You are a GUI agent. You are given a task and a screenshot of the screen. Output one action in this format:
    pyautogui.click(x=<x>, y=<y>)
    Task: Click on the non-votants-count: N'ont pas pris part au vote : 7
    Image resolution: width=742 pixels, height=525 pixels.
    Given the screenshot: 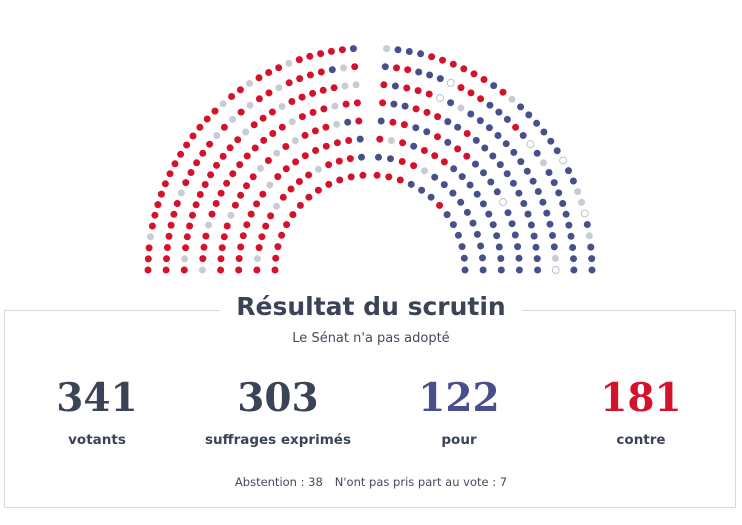 What is the action you would take?
    pyautogui.click(x=421, y=482)
    